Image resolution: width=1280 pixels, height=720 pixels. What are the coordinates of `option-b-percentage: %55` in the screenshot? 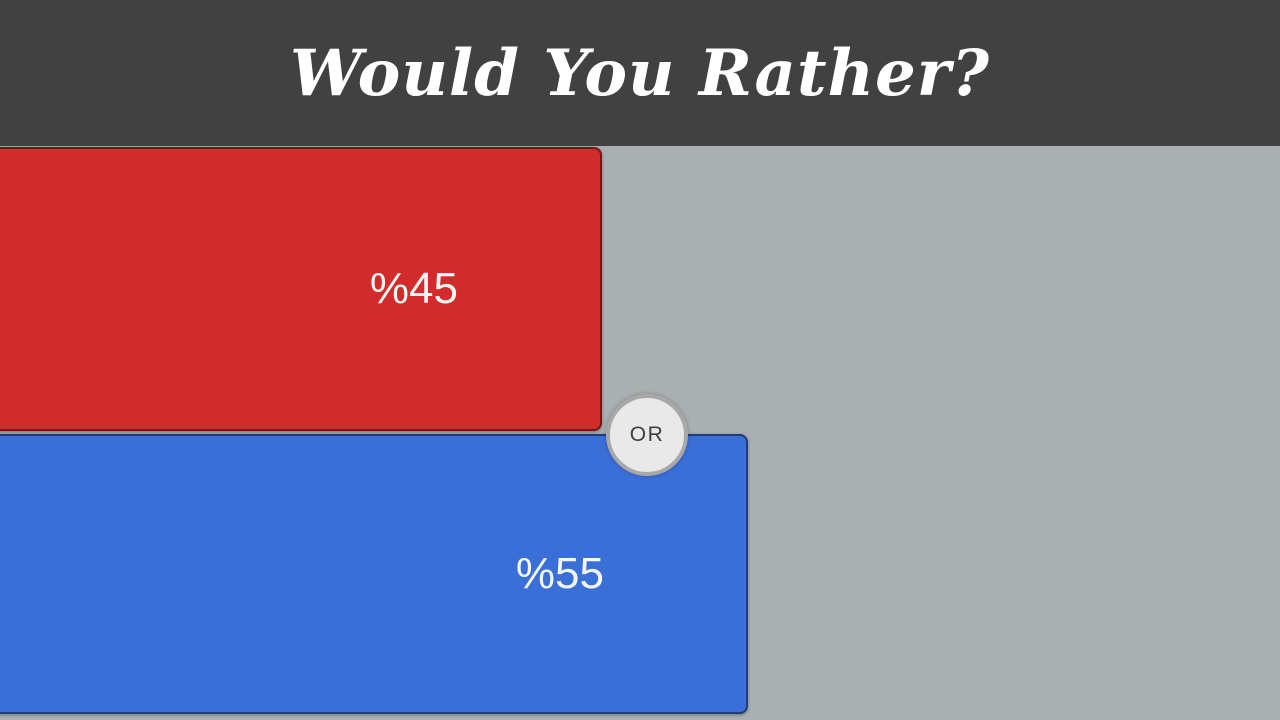 It's located at (559, 573).